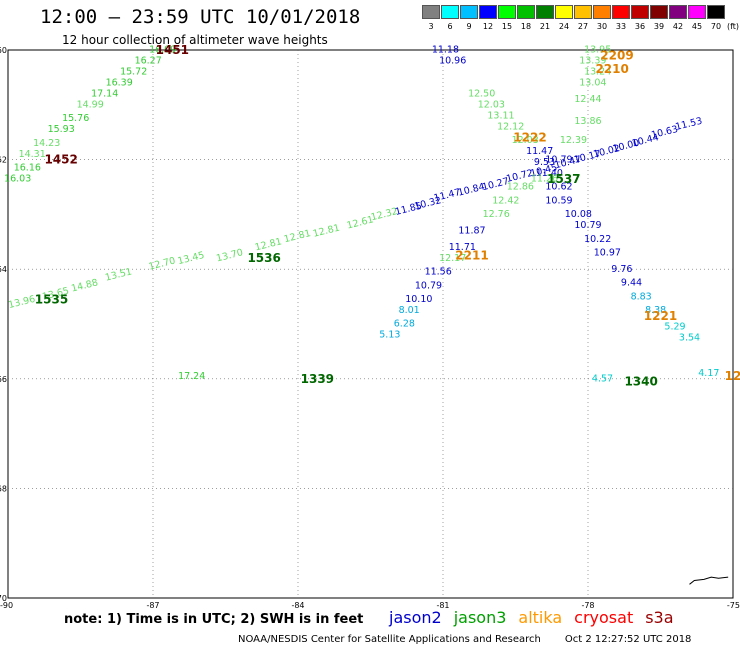  I want to click on legend-altika: altika, so click(540, 617).